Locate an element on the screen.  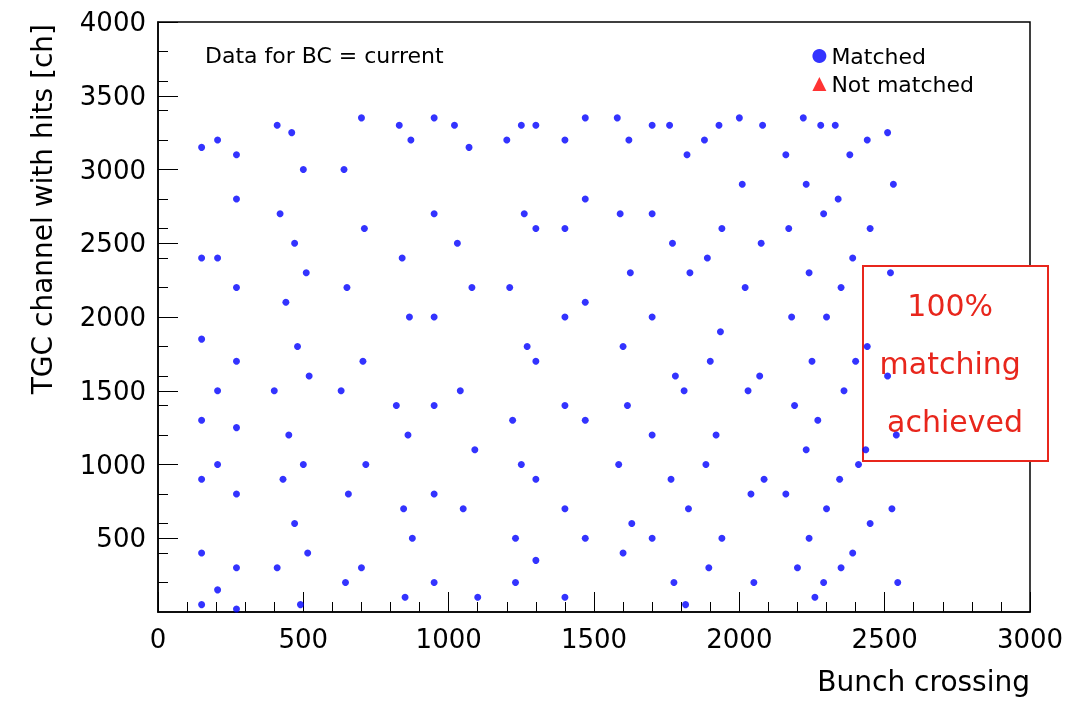
legend-label: Not matched is located at coordinates (903, 84).